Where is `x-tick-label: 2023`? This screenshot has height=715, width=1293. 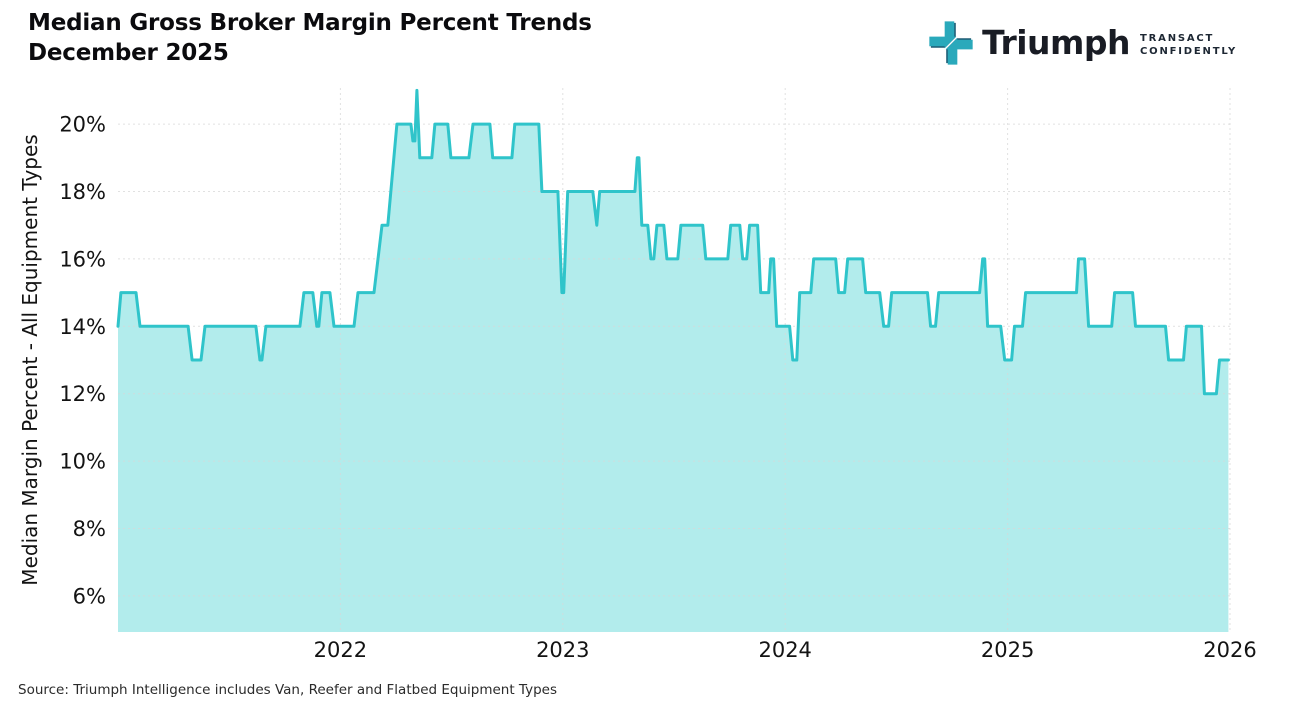 x-tick-label: 2023 is located at coordinates (562, 650).